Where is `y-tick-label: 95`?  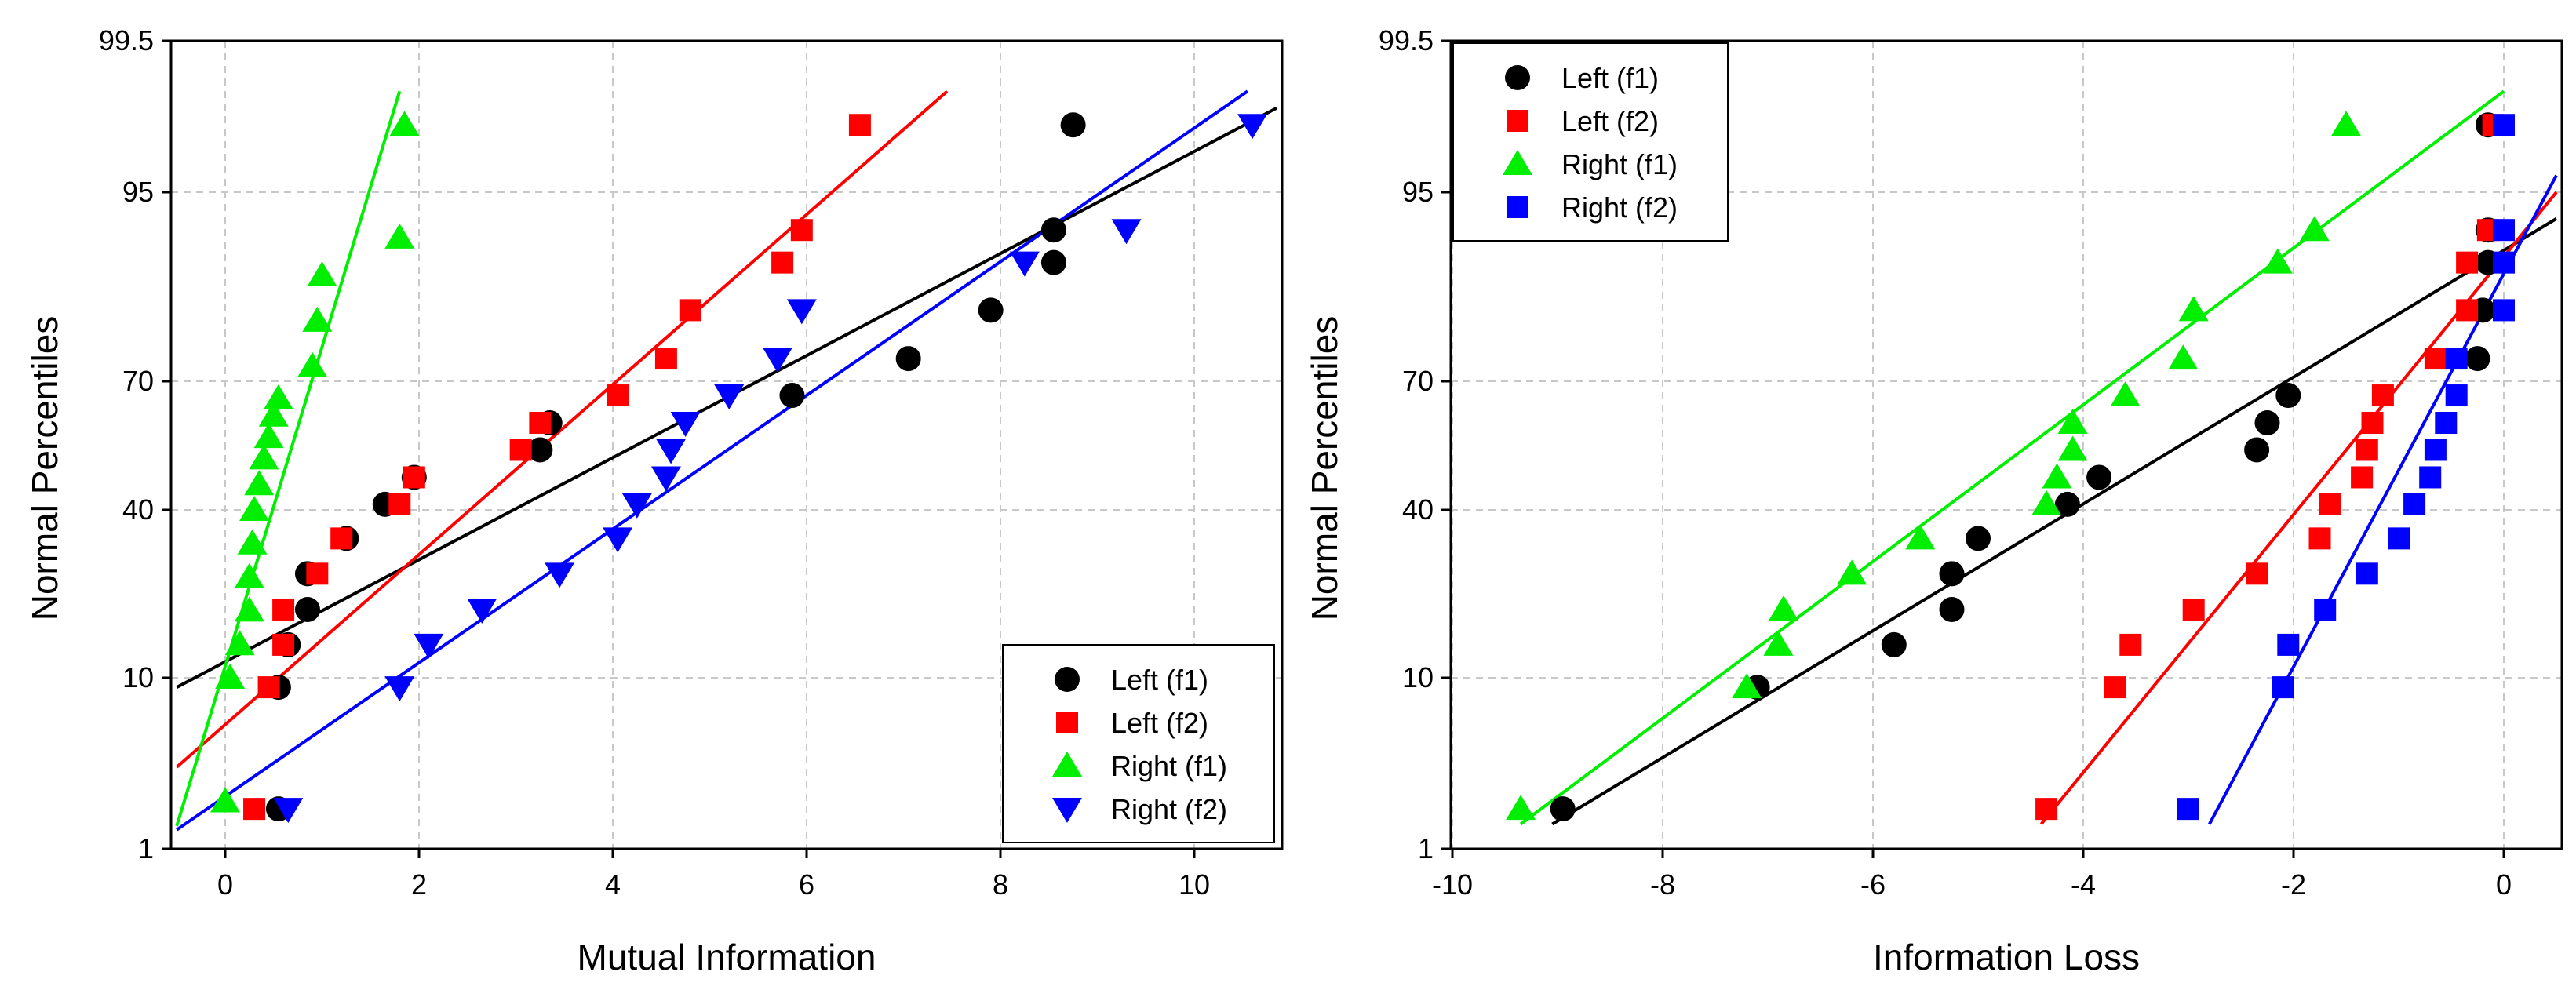 y-tick-label: 95 is located at coordinates (1418, 192).